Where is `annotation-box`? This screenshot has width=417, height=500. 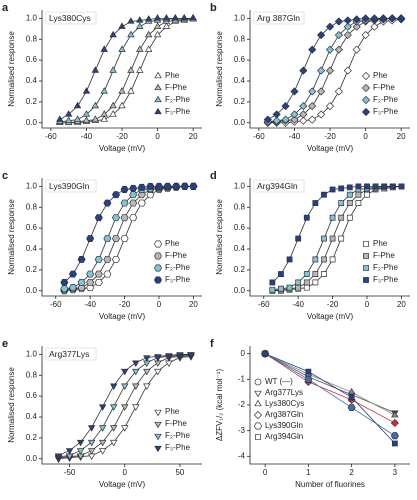
annotation-box is located at coordinates (279, 18).